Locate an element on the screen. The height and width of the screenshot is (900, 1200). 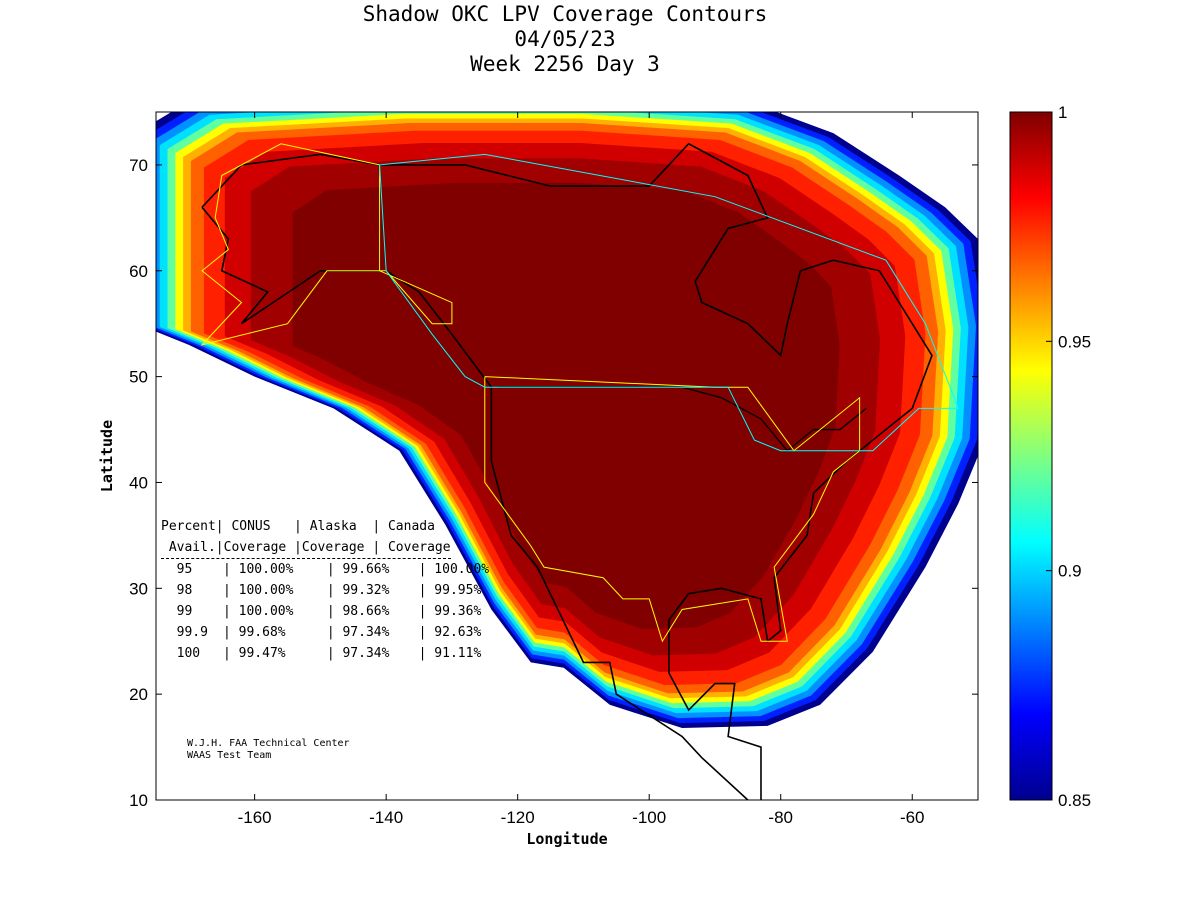
x-tick-label-2: -120 is located at coordinates (518, 817).